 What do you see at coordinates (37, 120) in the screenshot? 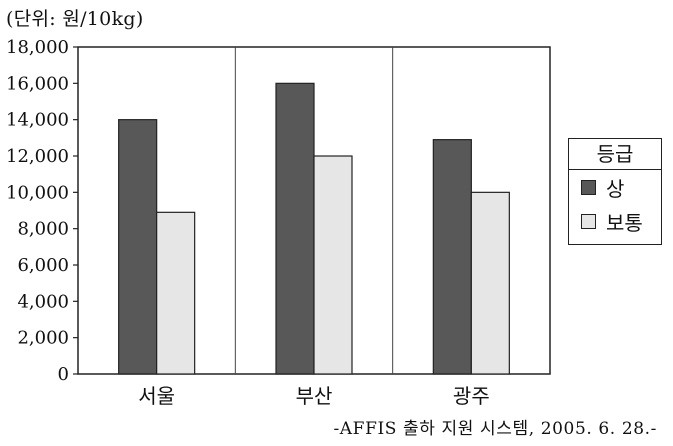
I see `y-tick-label: 14,000` at bounding box center [37, 120].